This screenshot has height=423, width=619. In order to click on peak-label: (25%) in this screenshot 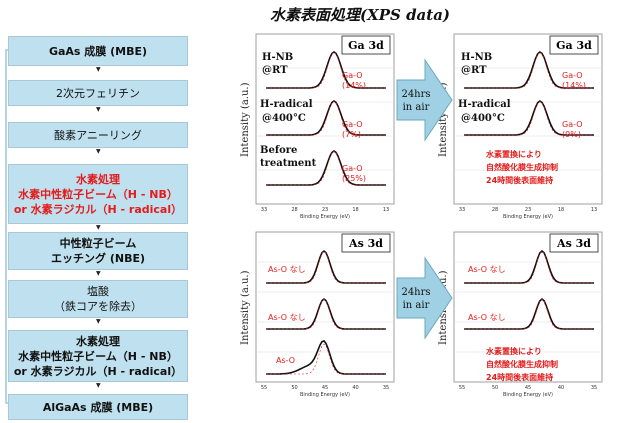, I will do `click(354, 178)`.